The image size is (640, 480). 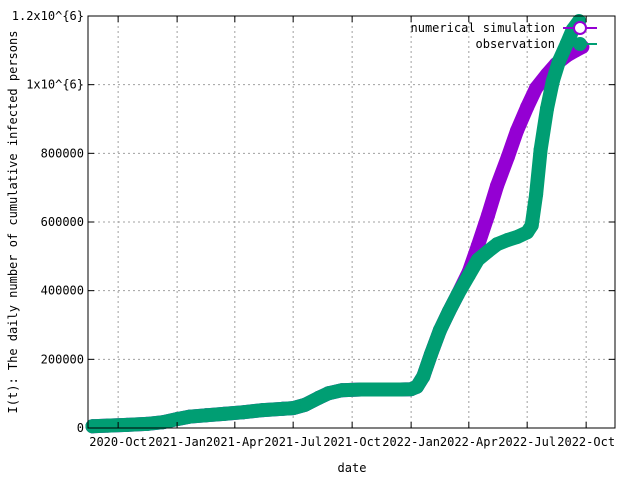 I want to click on x-tick-label: 2020-Oct, so click(x=118, y=442).